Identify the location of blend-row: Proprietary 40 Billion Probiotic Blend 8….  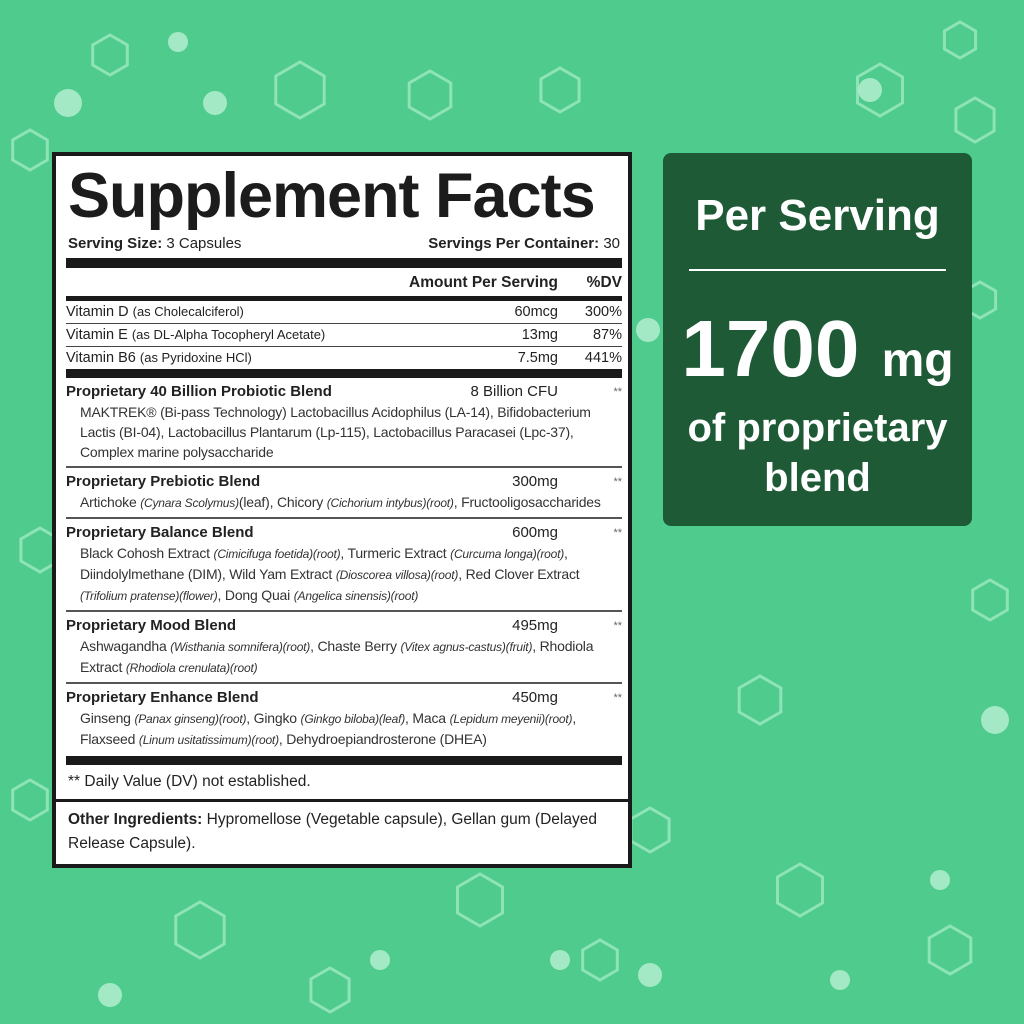
(344, 391).